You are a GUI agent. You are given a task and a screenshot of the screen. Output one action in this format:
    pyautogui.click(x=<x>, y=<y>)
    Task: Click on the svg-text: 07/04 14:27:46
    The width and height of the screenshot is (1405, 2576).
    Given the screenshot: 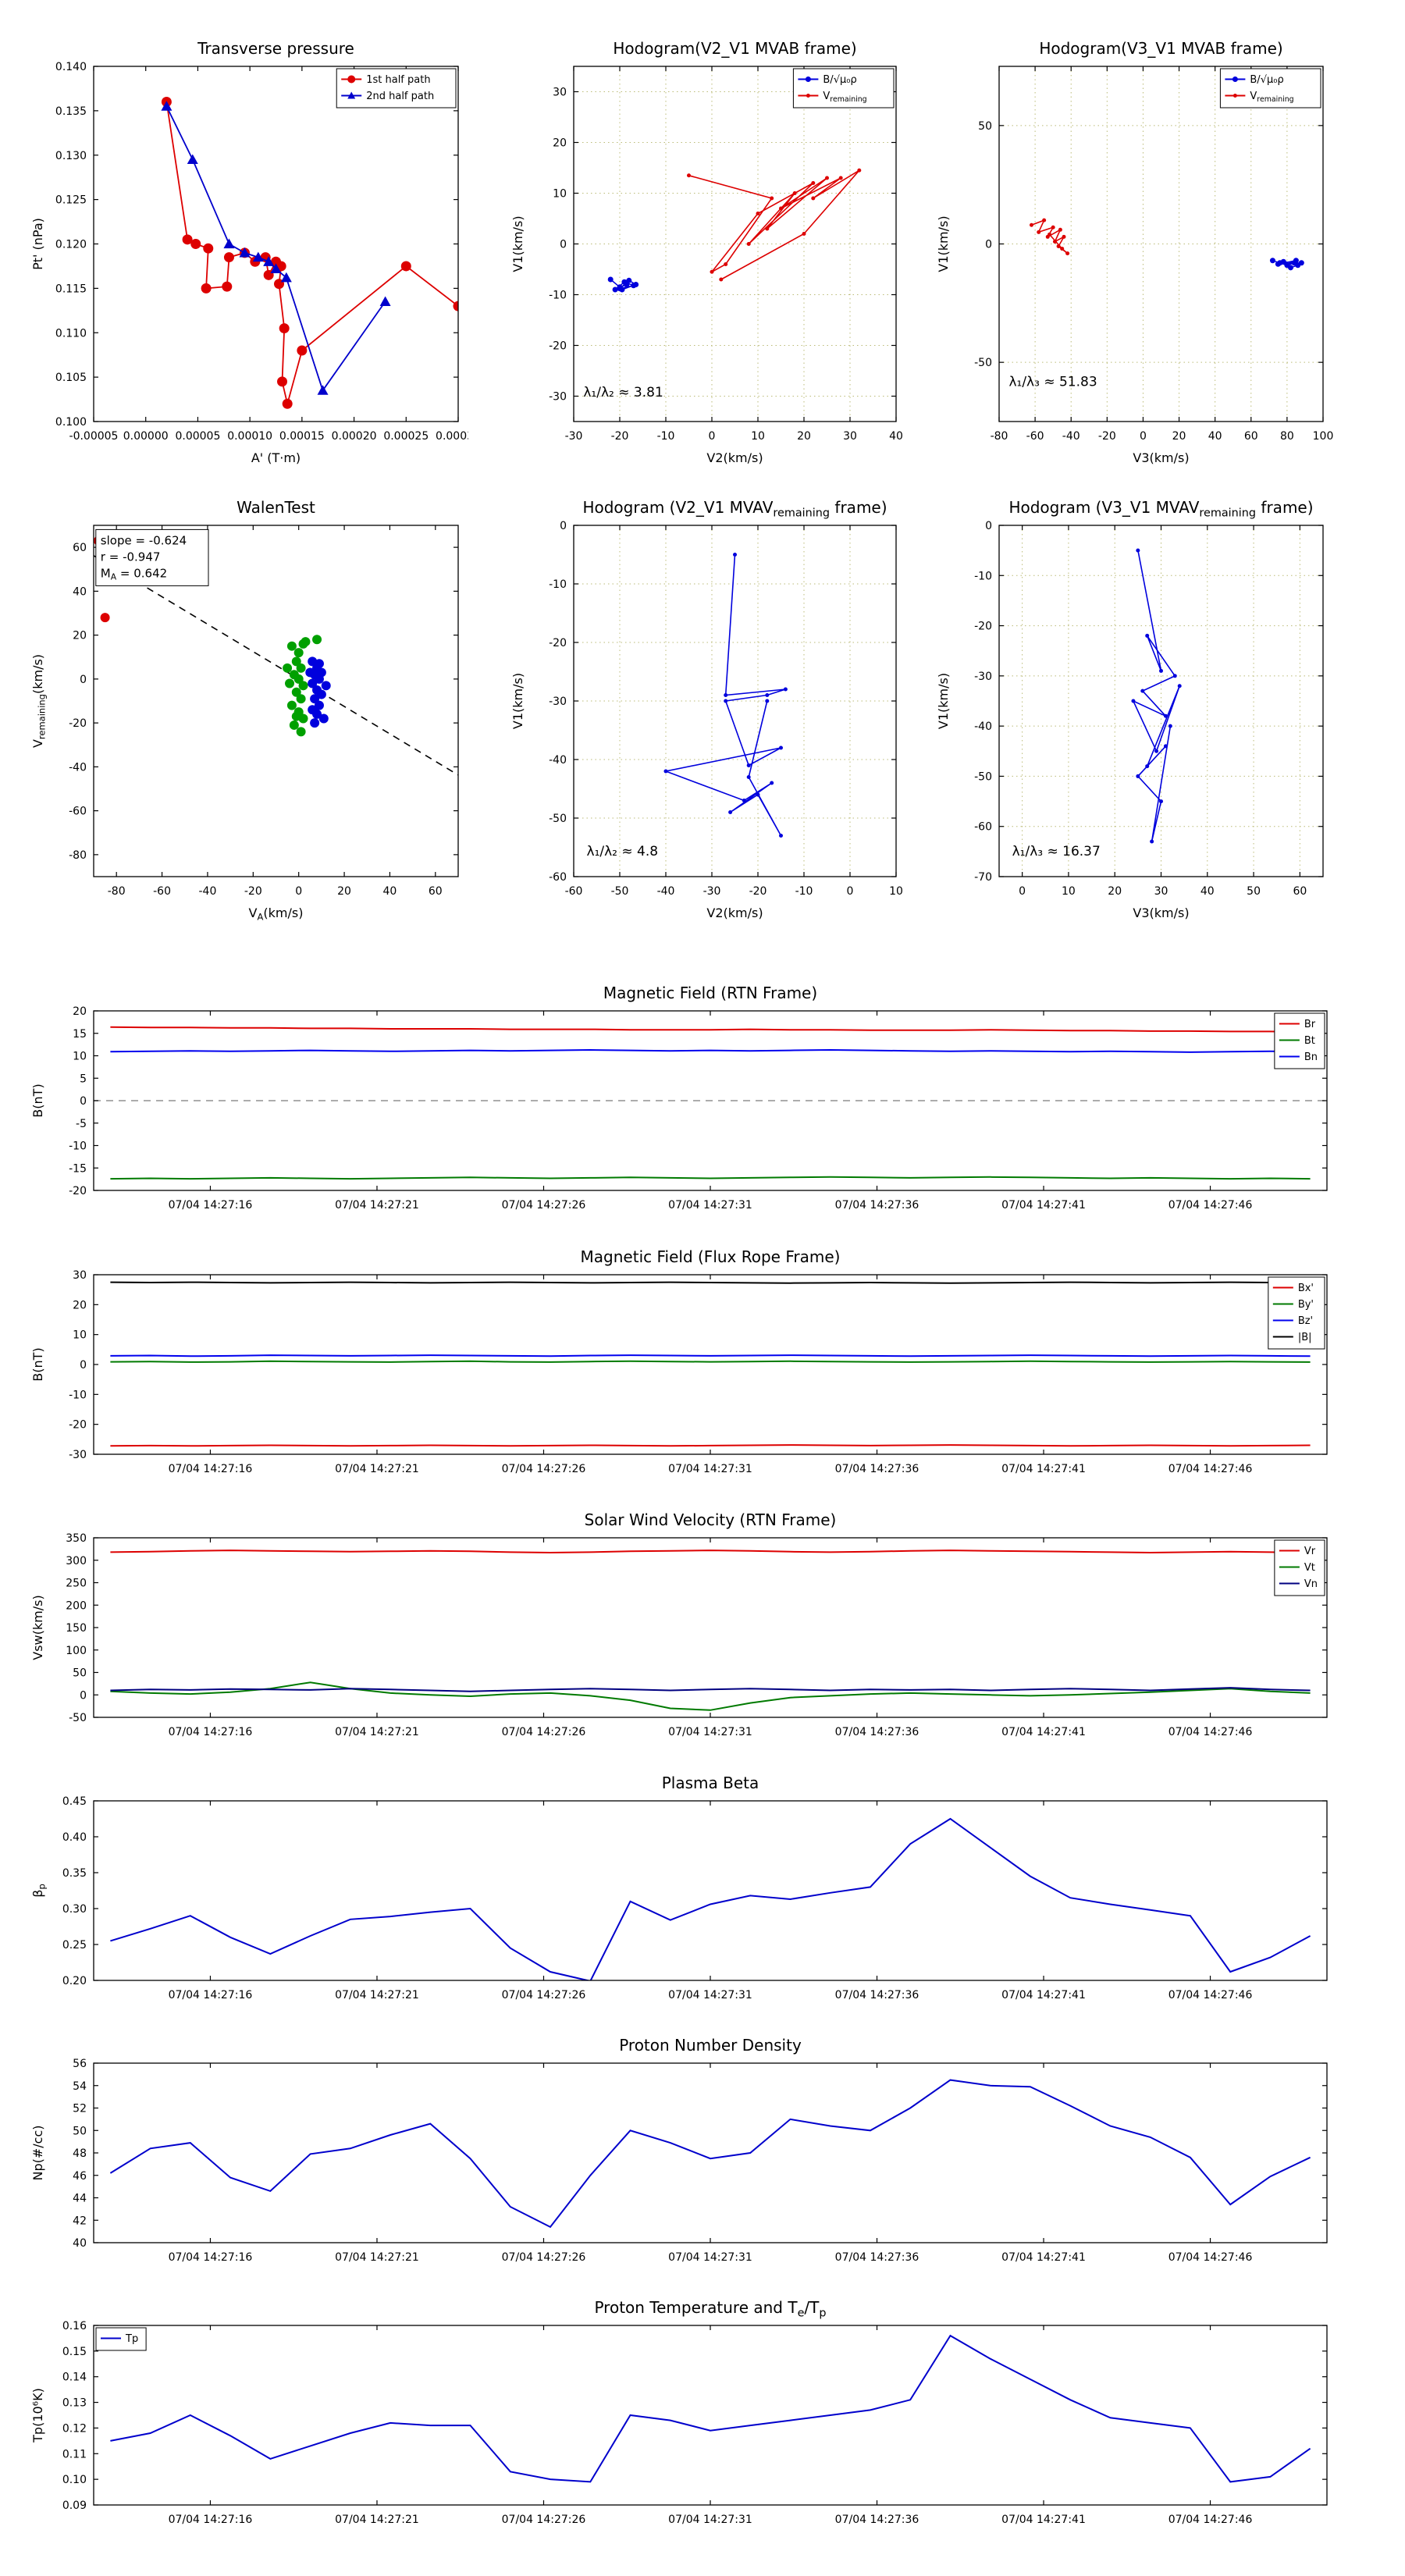 What is the action you would take?
    pyautogui.click(x=1211, y=2257)
    